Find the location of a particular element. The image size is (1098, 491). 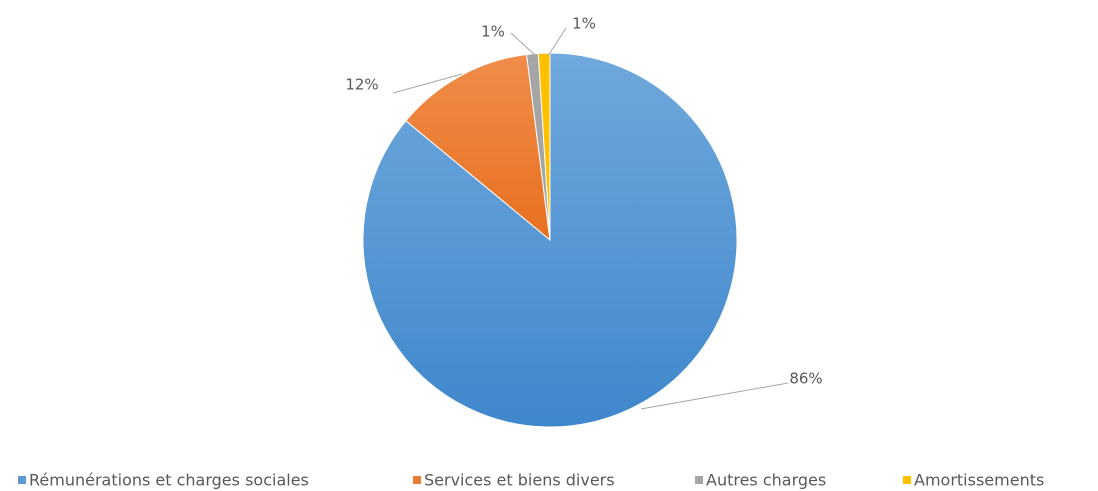

data-label: 86% is located at coordinates (805, 379).